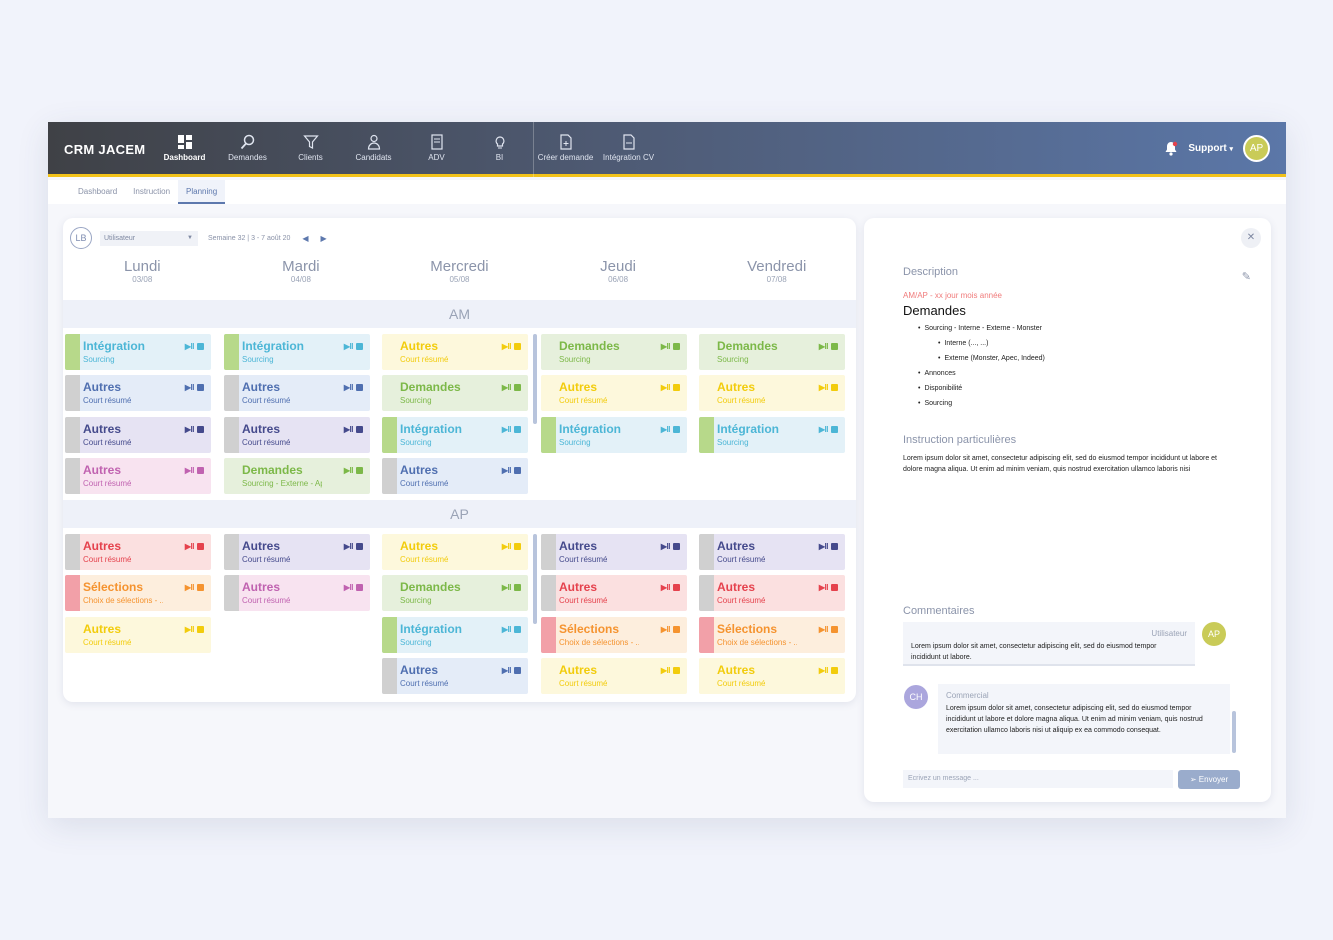  Describe the element at coordinates (105, 149) in the screenshot. I see `brand-logo: CRM JACEM` at that location.